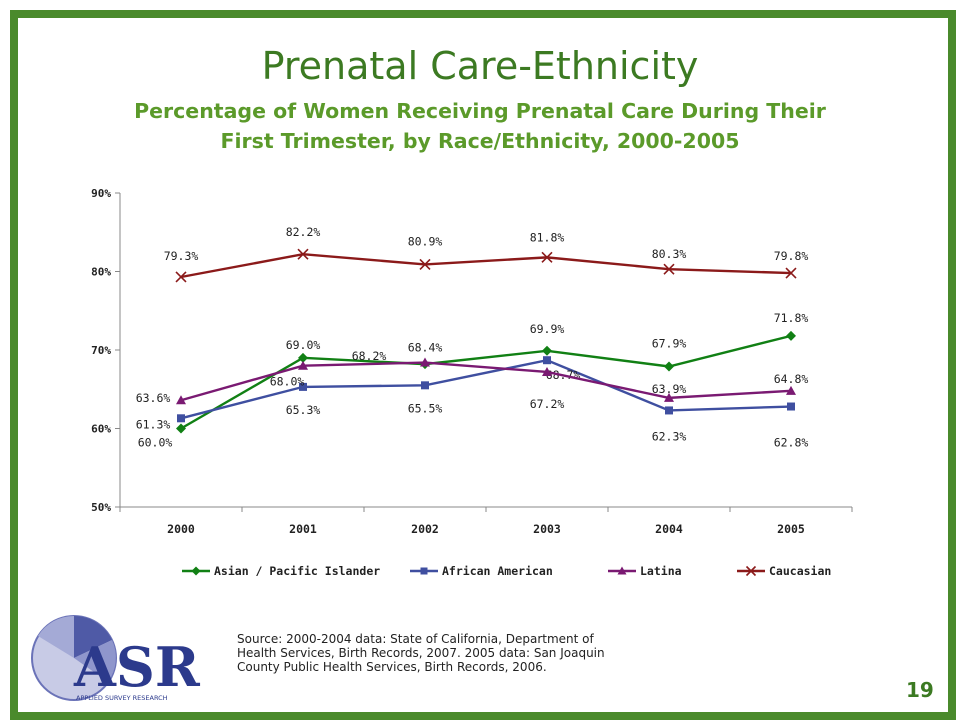  What do you see at coordinates (153, 398) in the screenshot?
I see `data-label: 63.6%` at bounding box center [153, 398].